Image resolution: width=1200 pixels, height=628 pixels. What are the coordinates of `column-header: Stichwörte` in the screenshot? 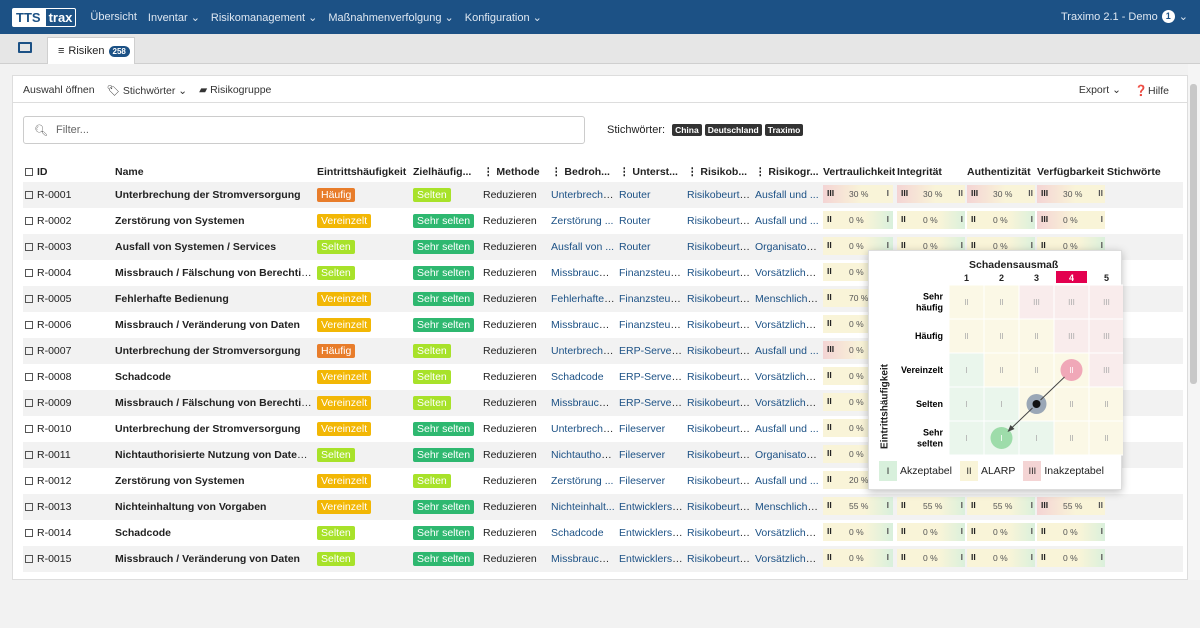 It's located at (1144, 172).